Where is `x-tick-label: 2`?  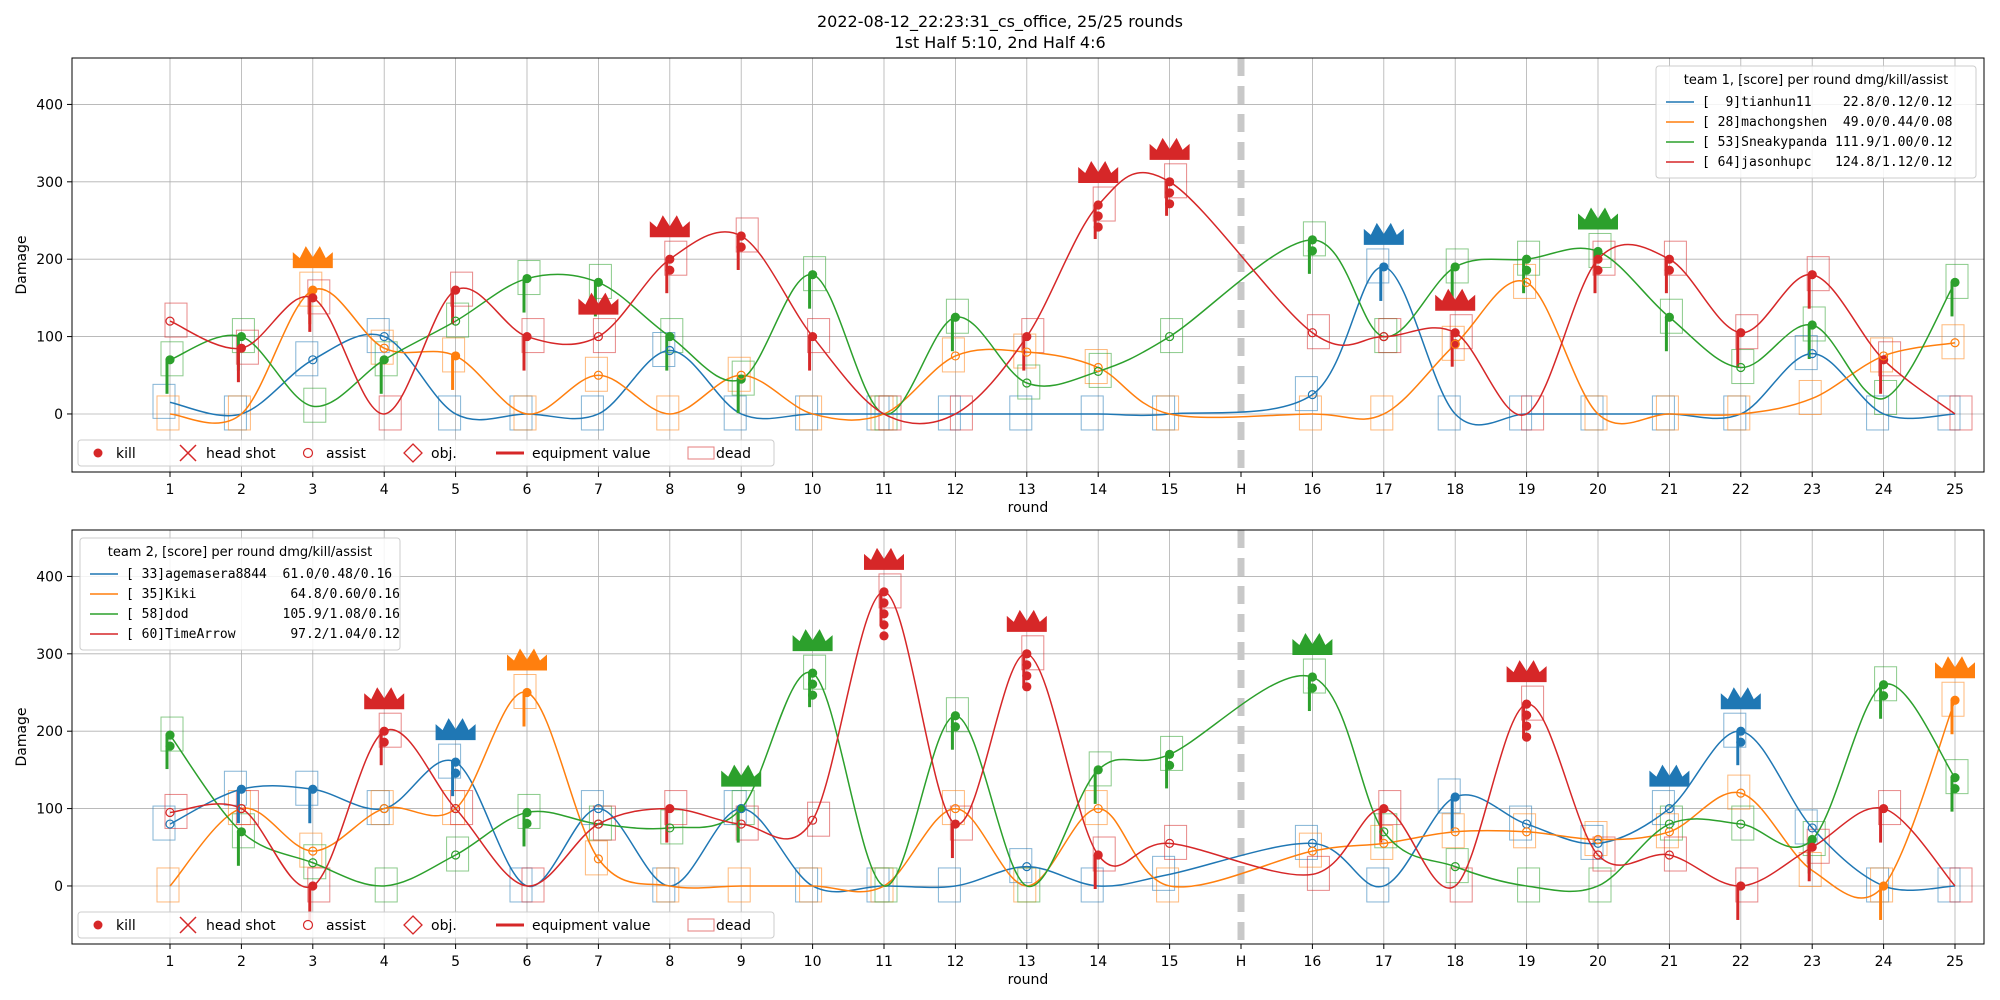
x-tick-label: 2 is located at coordinates (241, 490).